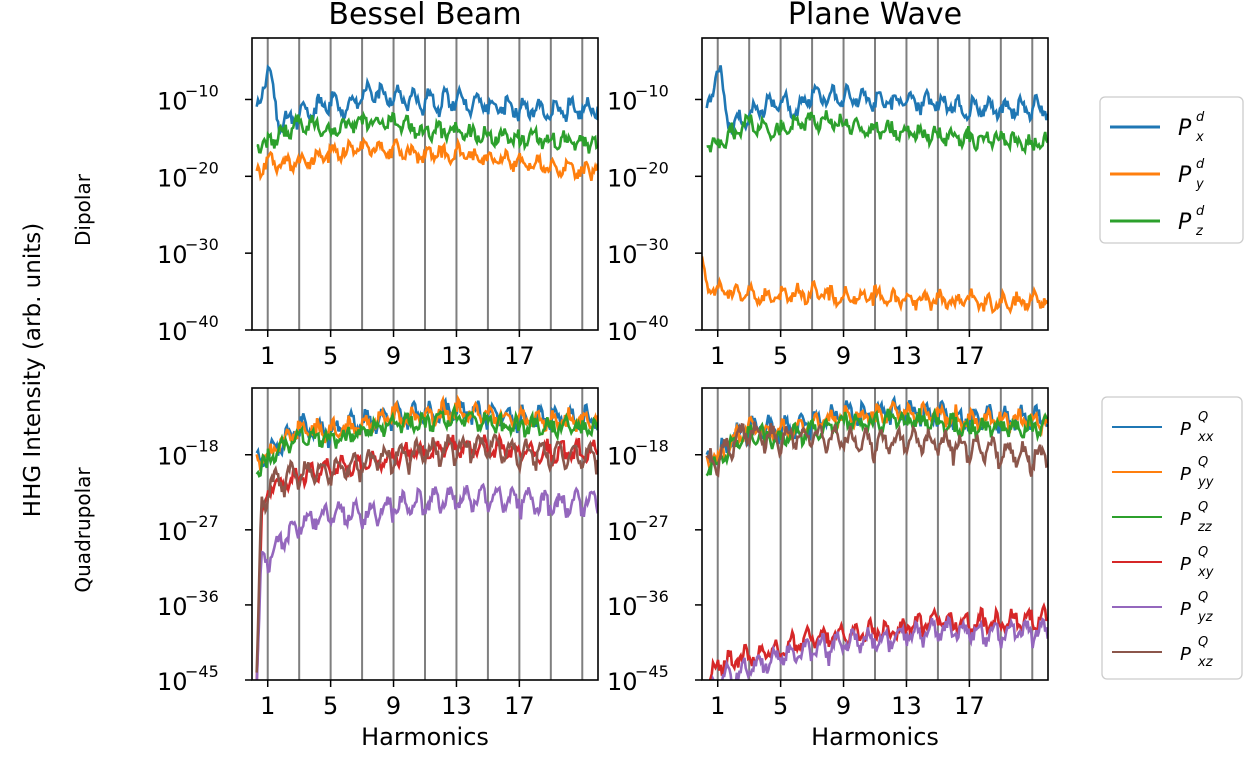 The image size is (1249, 763). What do you see at coordinates (202, 596) in the screenshot?
I see `y-tick-exponent: −36` at bounding box center [202, 596].